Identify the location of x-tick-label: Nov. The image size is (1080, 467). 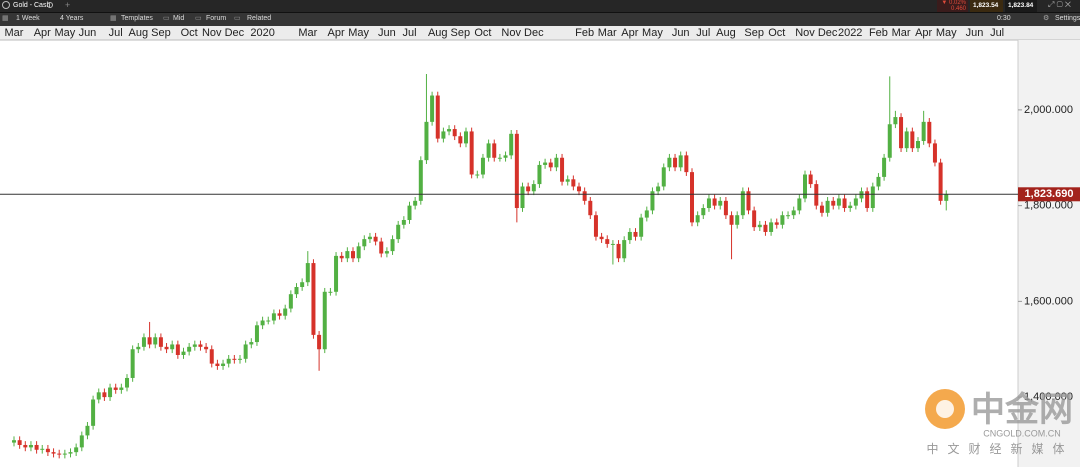
(511, 33).